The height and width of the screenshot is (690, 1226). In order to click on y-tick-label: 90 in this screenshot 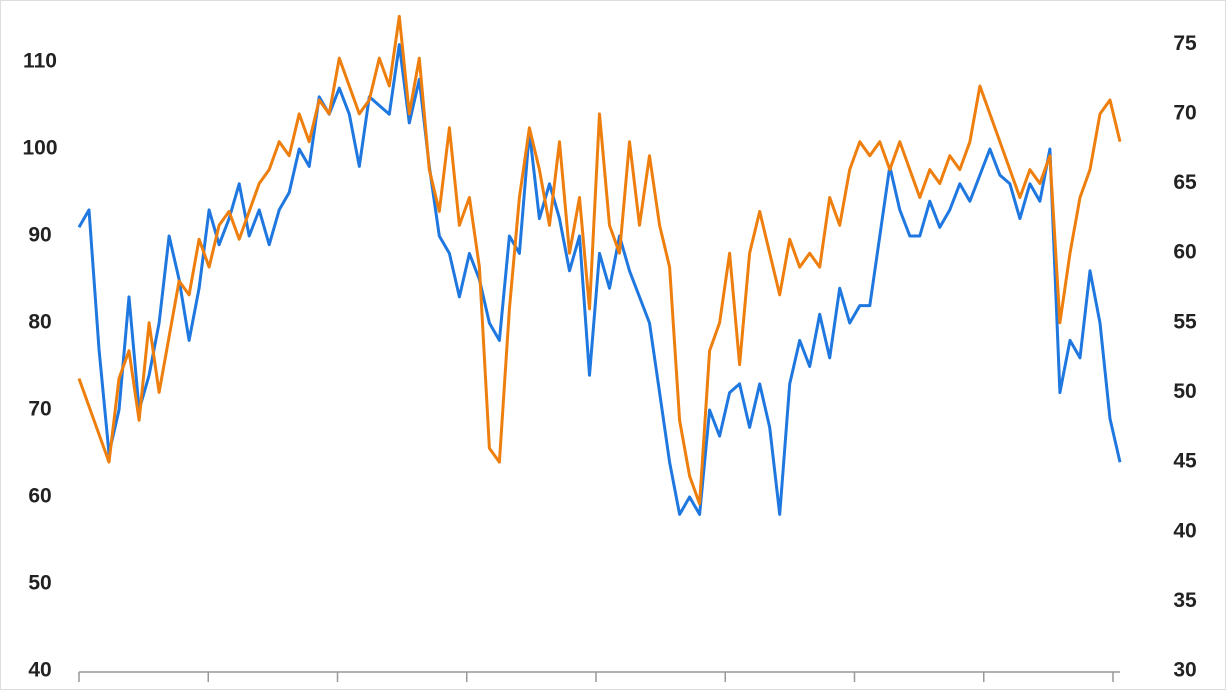, I will do `click(39, 235)`.